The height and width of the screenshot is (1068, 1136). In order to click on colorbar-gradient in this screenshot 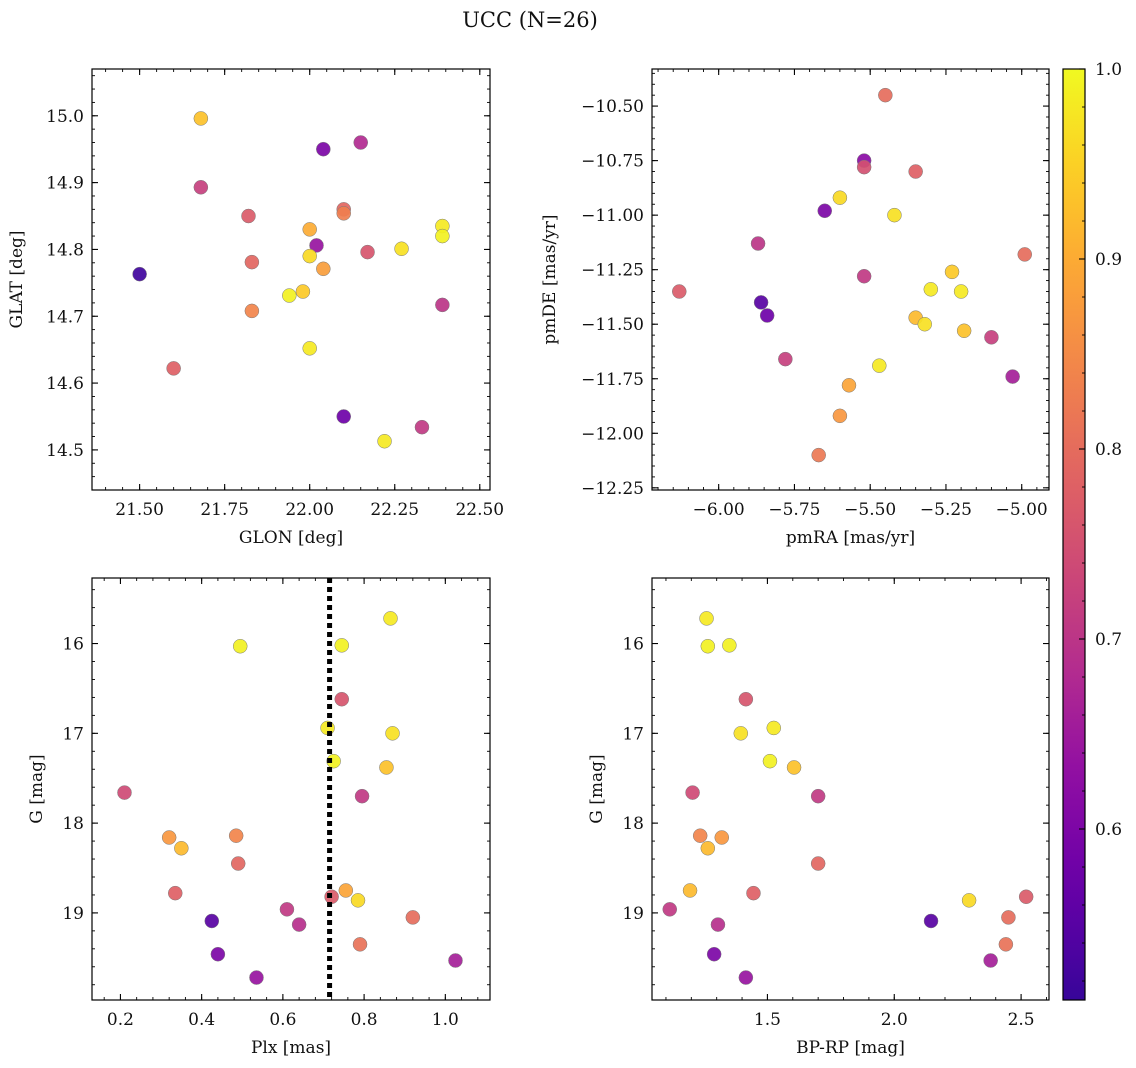, I will do `click(1074, 534)`.